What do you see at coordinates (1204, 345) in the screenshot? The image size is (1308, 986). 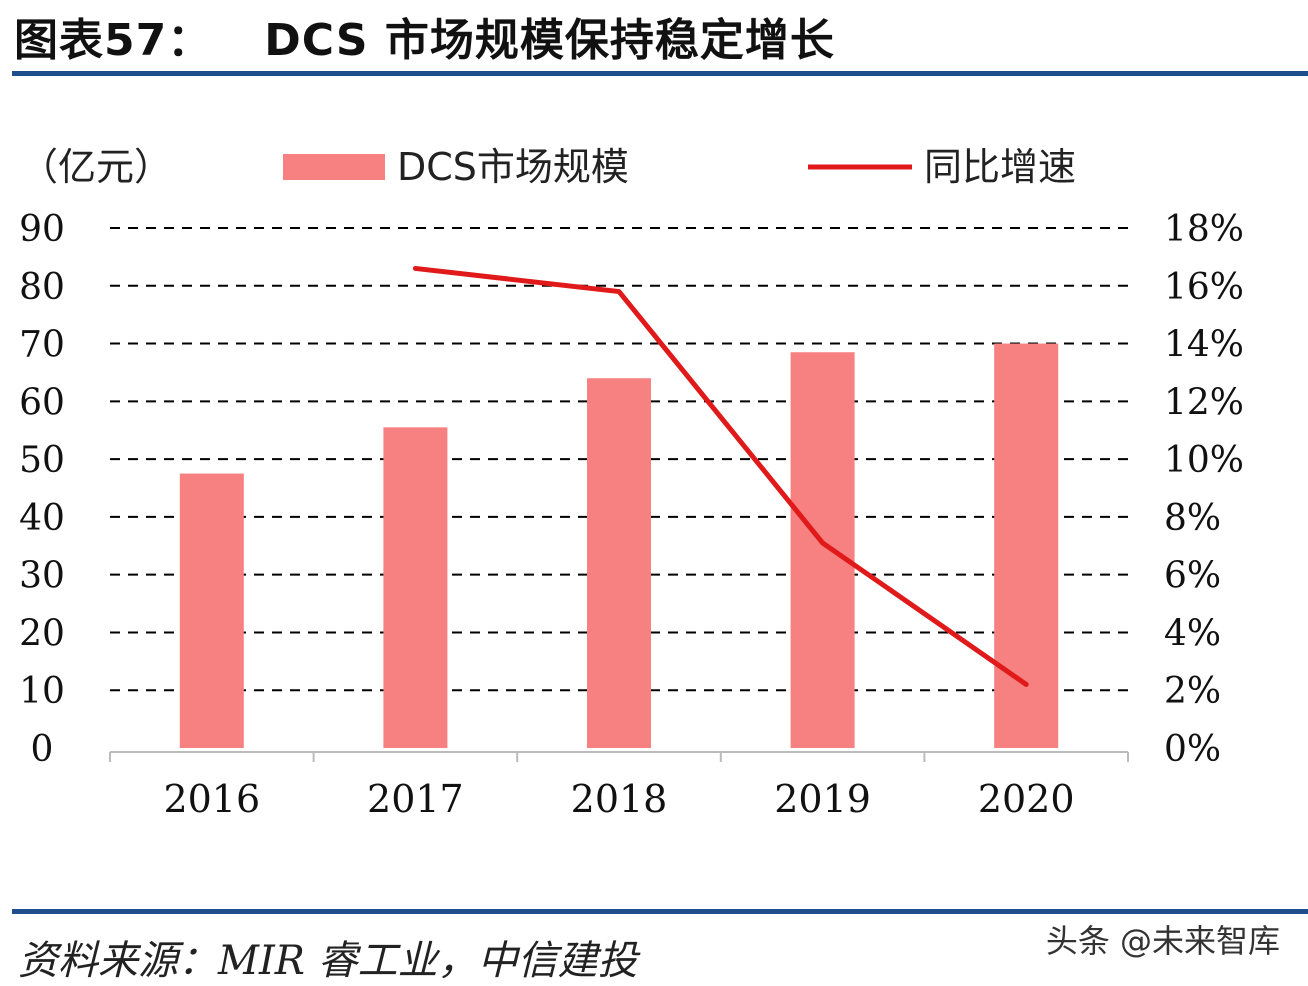 I see `y-right-tick-label: 14%` at bounding box center [1204, 345].